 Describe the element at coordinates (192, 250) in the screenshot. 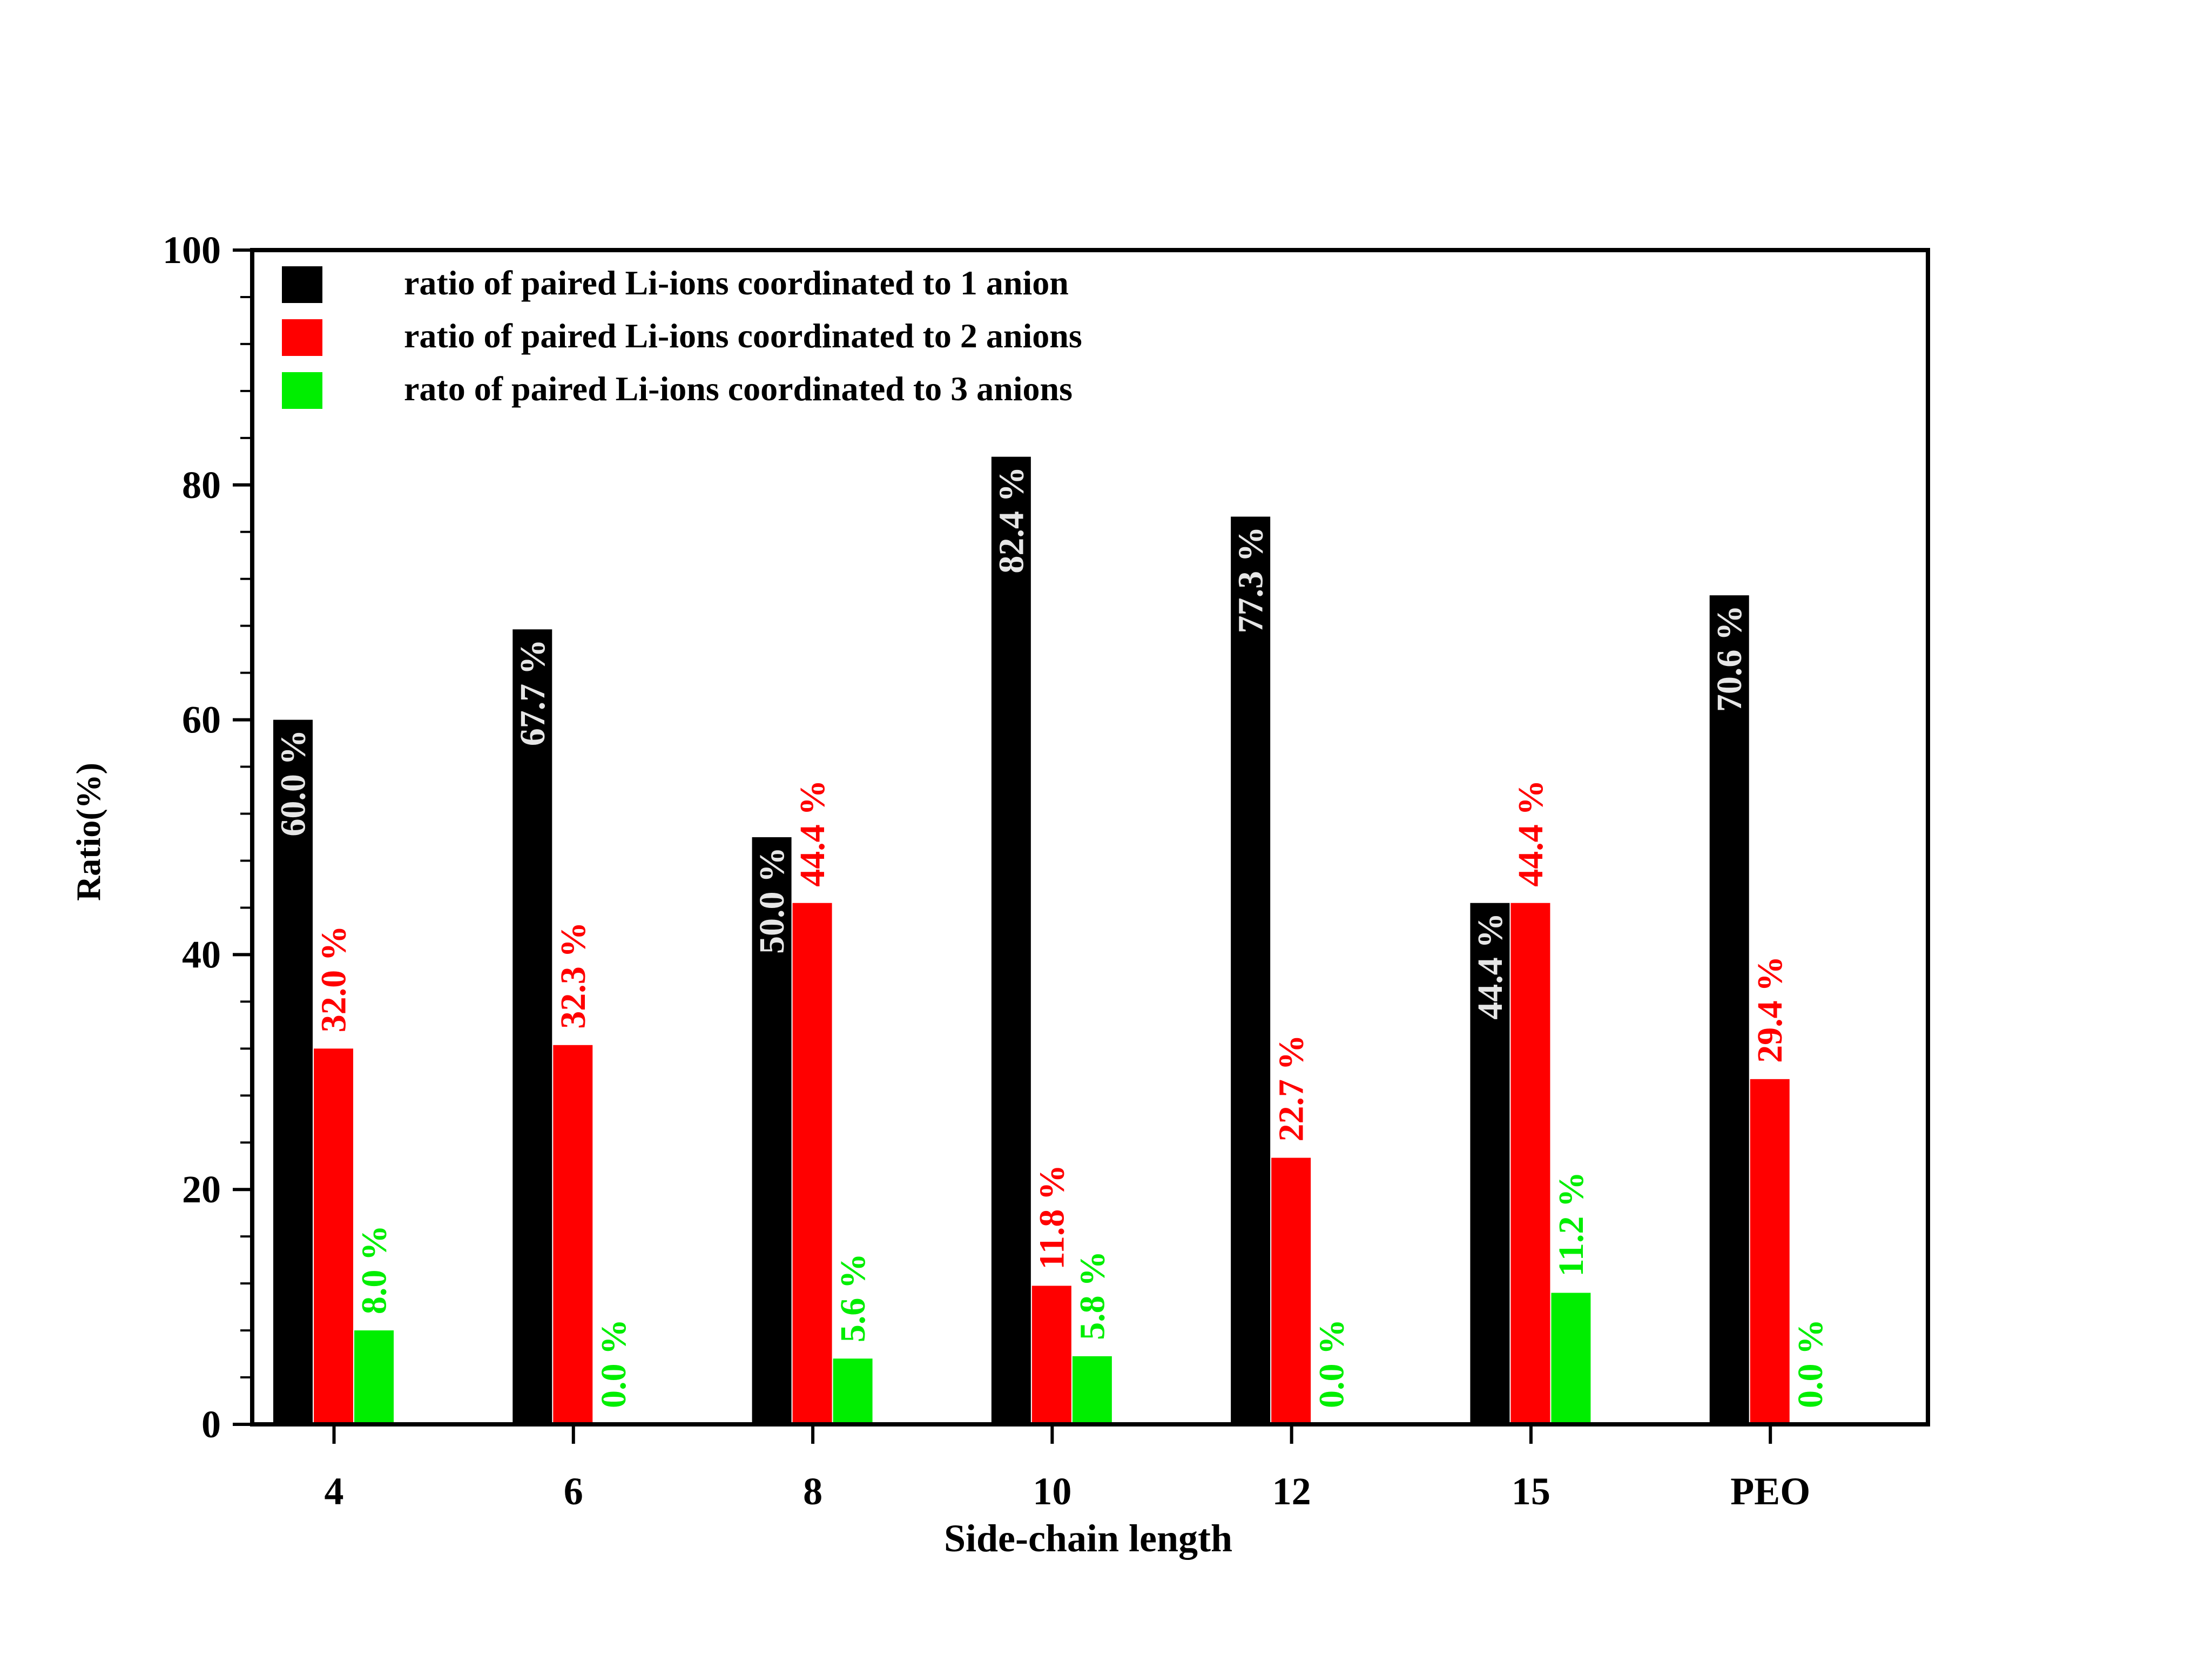

I see `y-tick-label: 100` at that location.